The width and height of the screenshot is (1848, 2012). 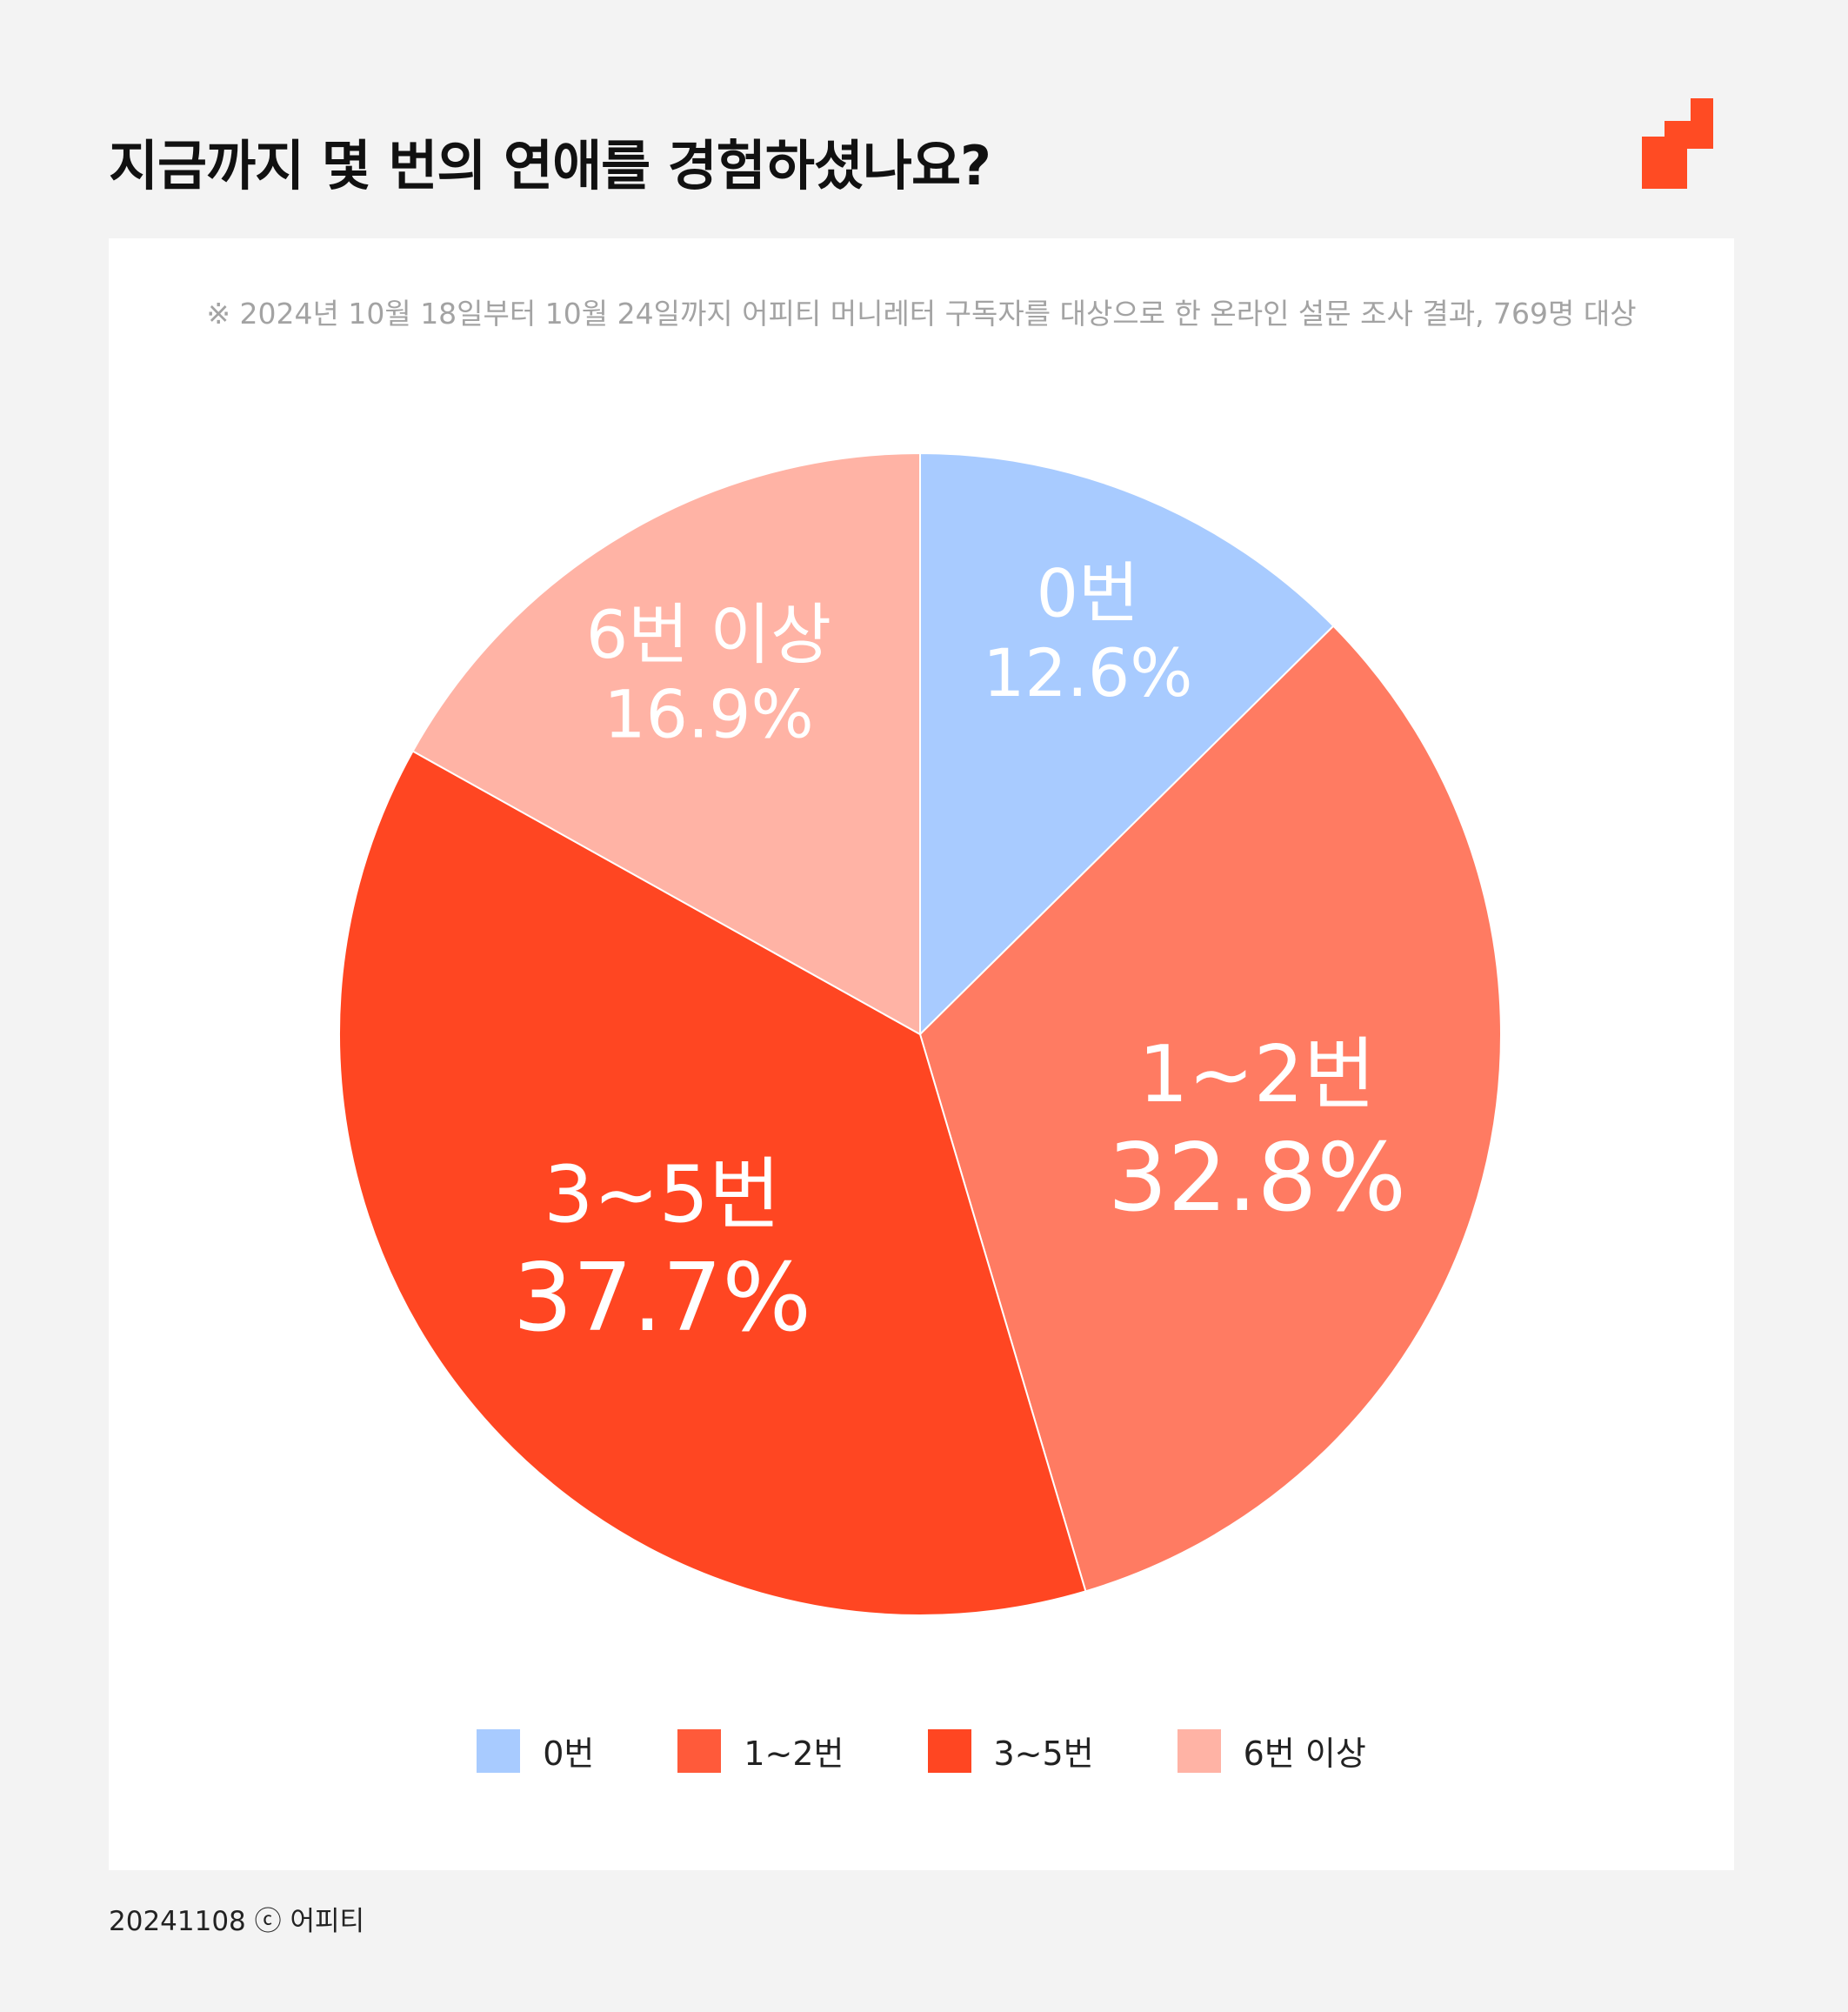 What do you see at coordinates (921, 1751) in the screenshot?
I see `legend: 0번 1~2번 3~5번 6번 이상` at bounding box center [921, 1751].